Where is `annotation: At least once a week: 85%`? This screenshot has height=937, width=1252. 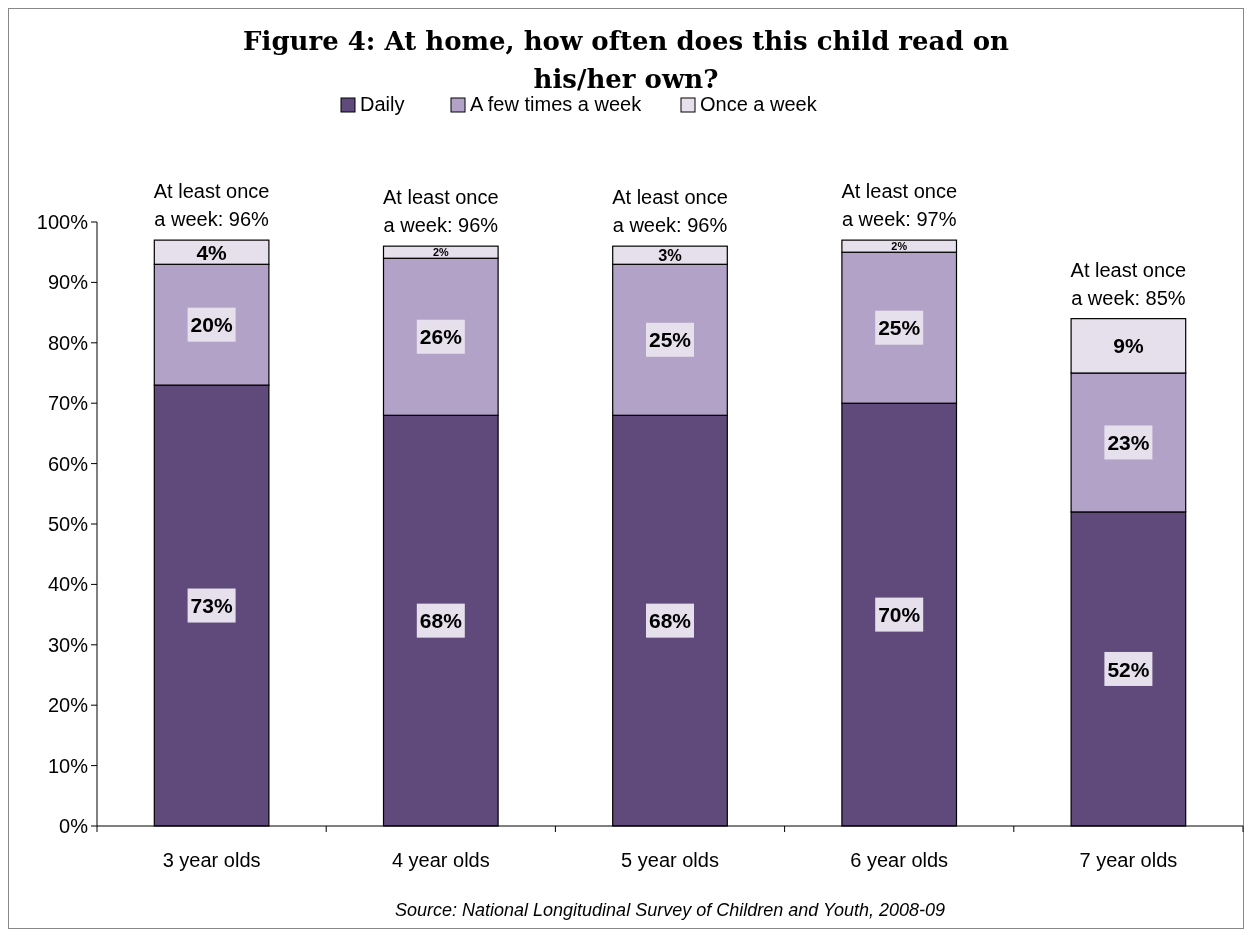
annotation: At least once a week: 85% is located at coordinates (1128, 283).